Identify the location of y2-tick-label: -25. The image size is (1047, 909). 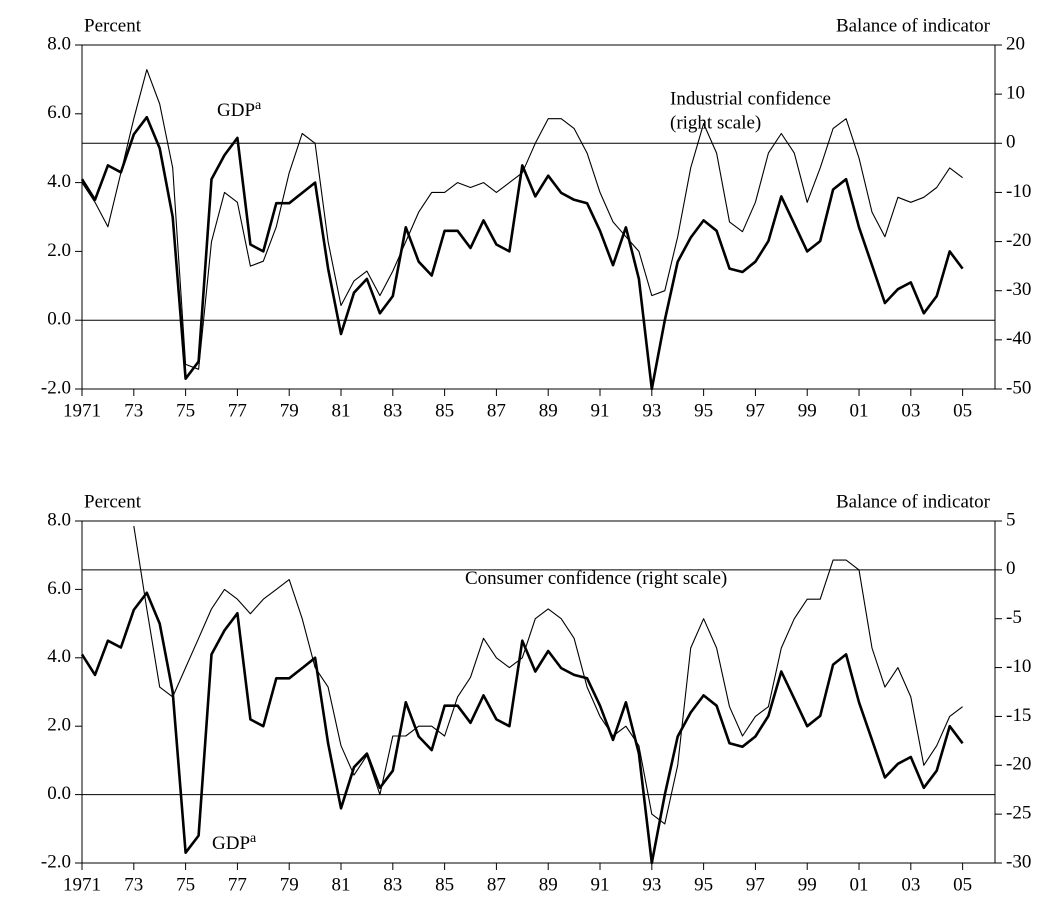
(1018, 813).